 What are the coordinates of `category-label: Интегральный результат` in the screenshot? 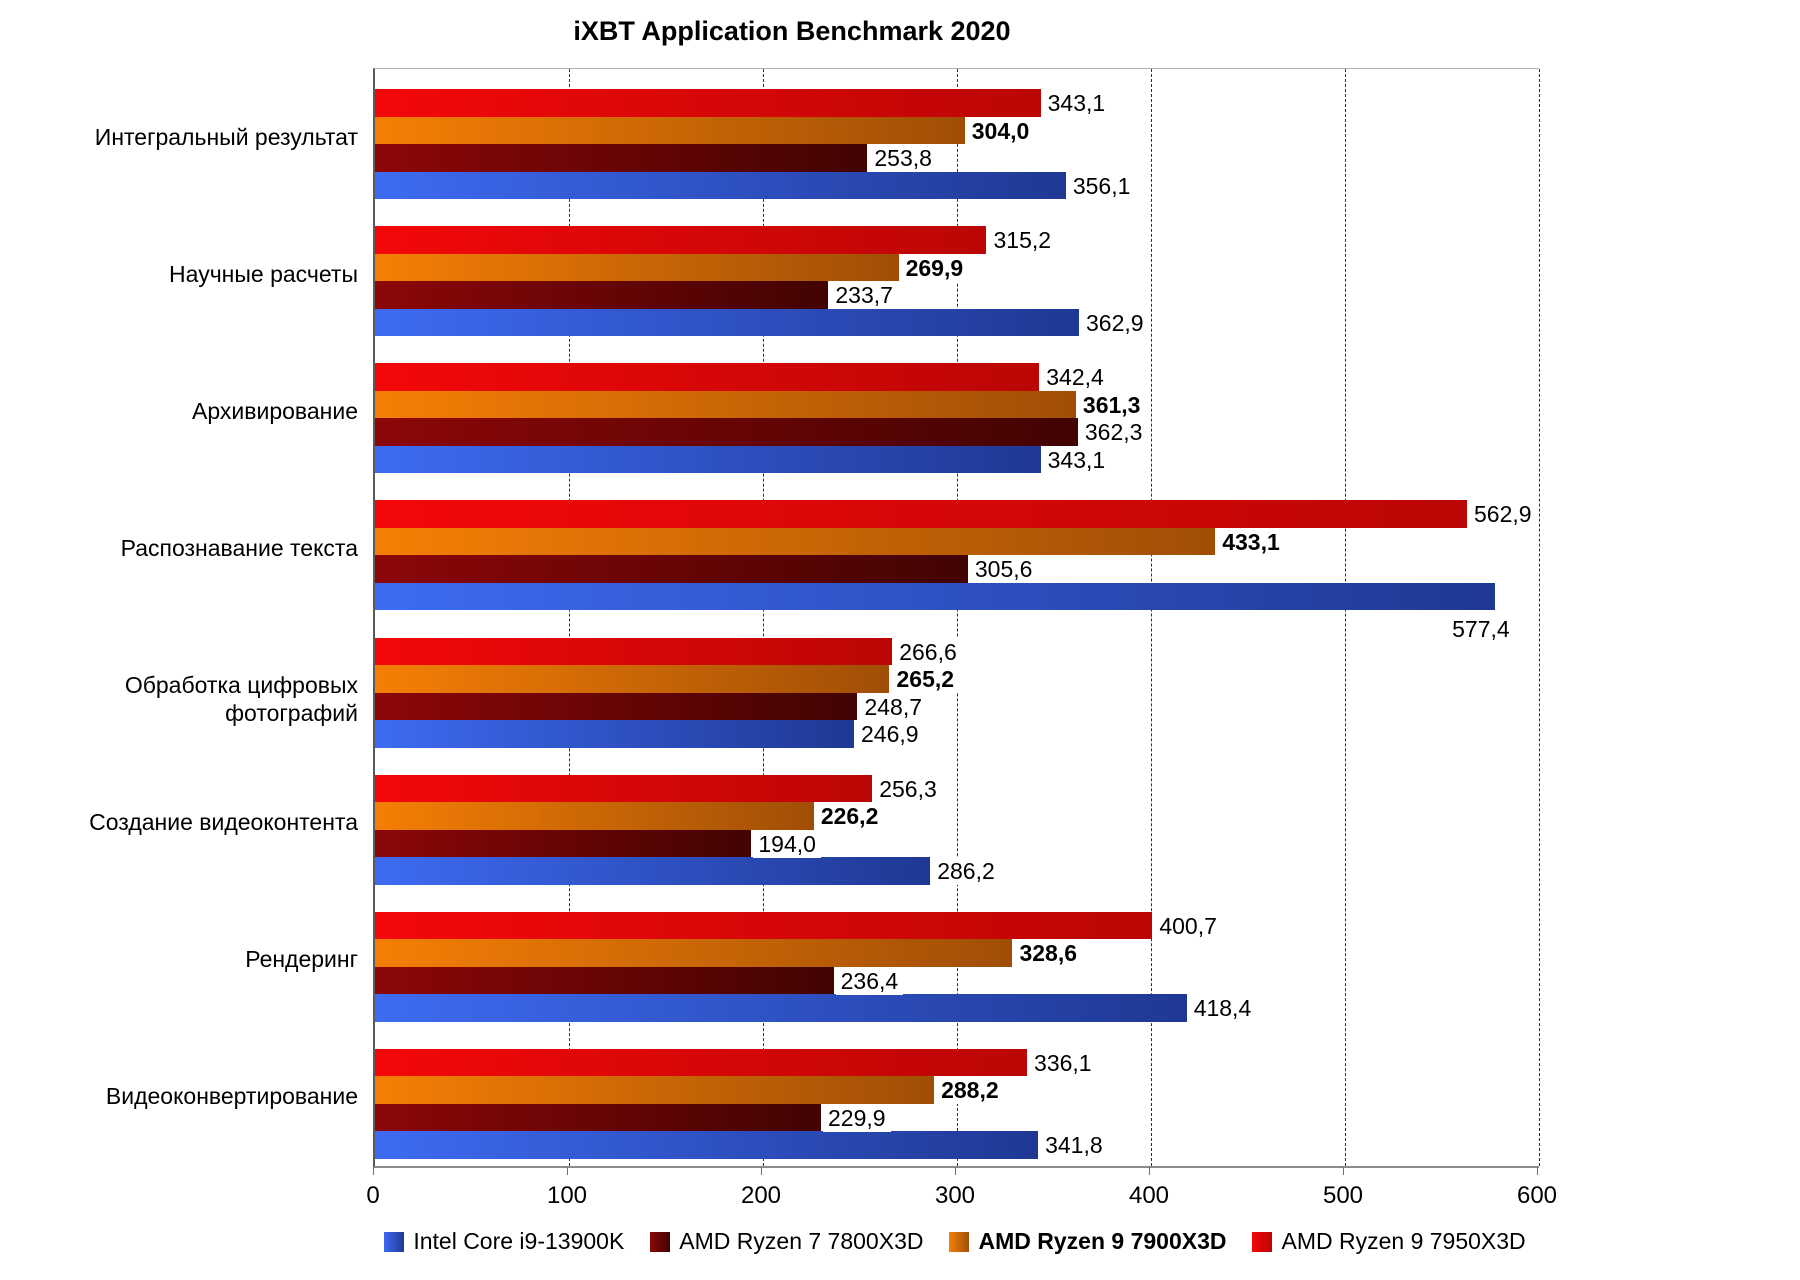 It's located at (226, 136).